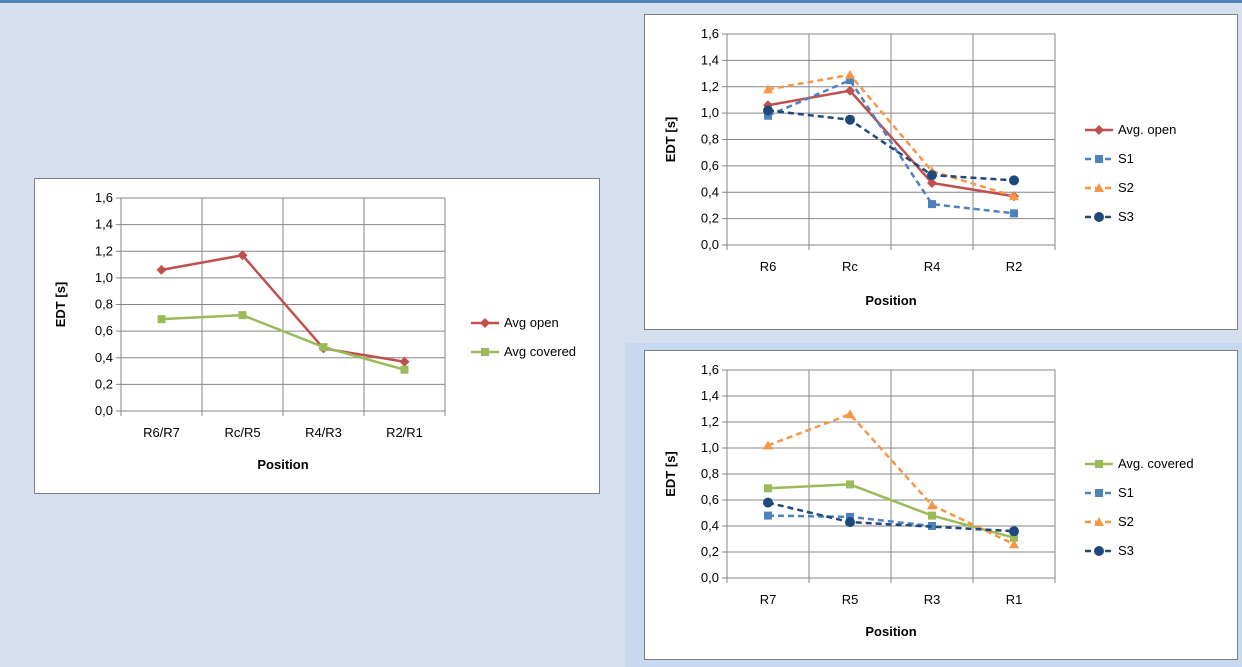 This screenshot has height=667, width=1242. What do you see at coordinates (932, 175) in the screenshot?
I see `data-point-s3-r4` at bounding box center [932, 175].